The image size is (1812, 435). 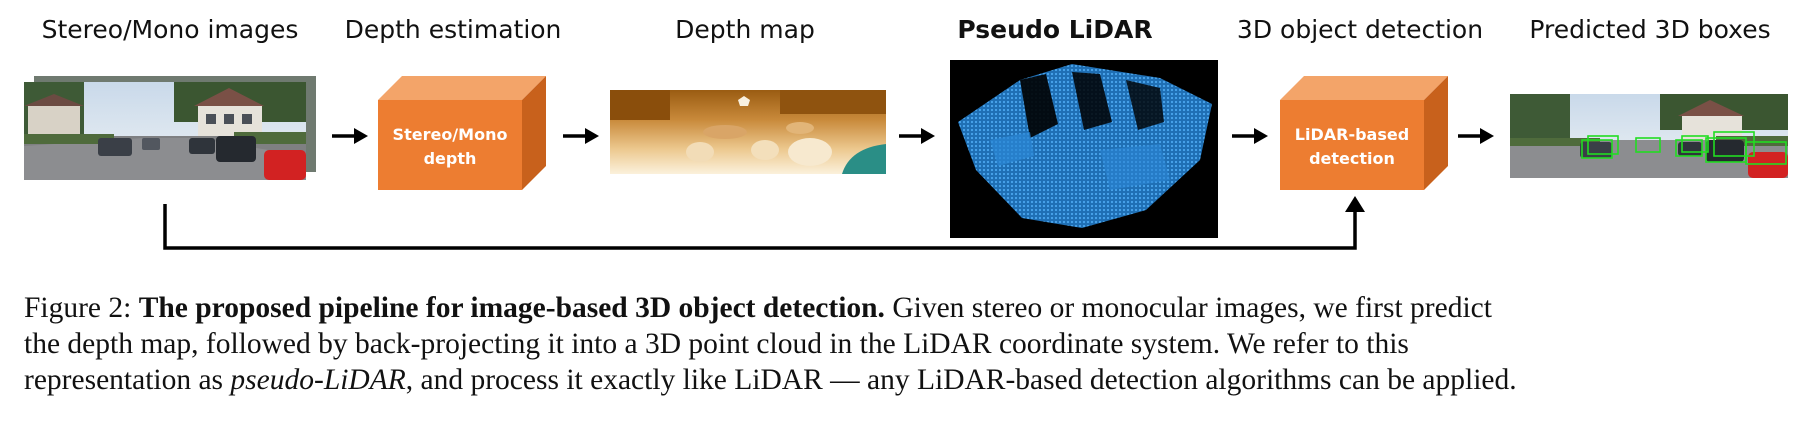 What do you see at coordinates (1352, 158) in the screenshot?
I see `cube-label-line2: detection` at bounding box center [1352, 158].